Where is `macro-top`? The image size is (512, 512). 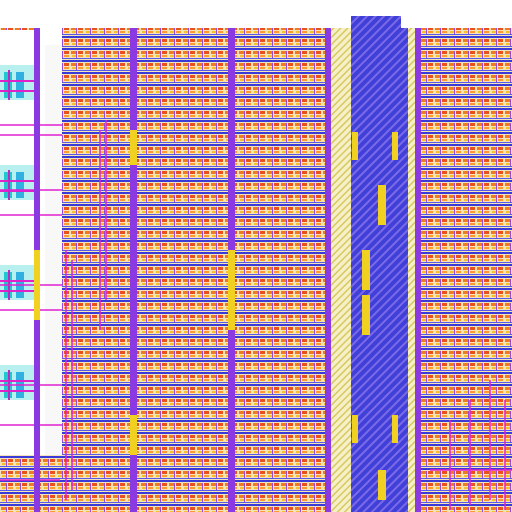 macro-top is located at coordinates (376, 23).